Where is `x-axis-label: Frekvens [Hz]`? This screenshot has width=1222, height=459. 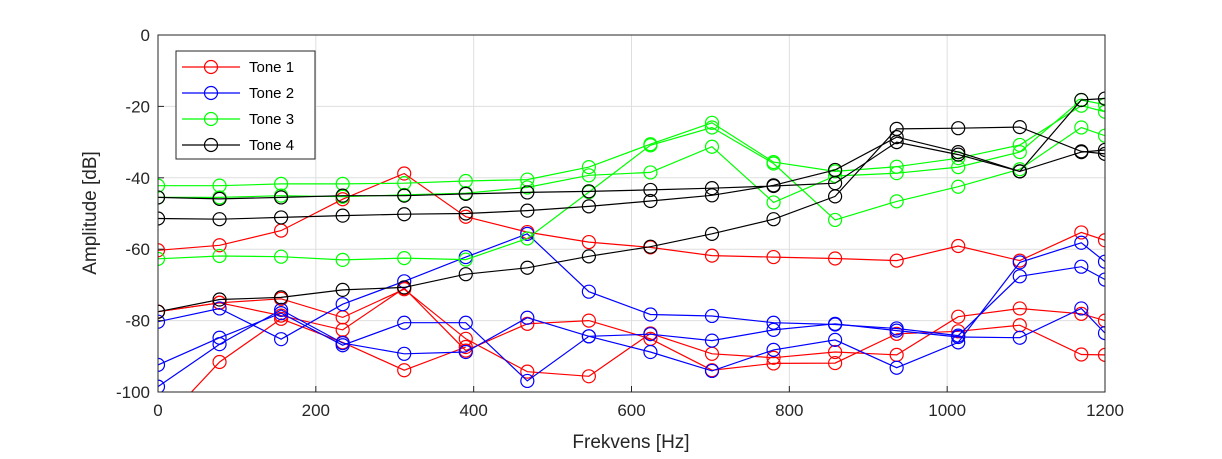
x-axis-label: Frekvens [Hz] is located at coordinates (630, 442).